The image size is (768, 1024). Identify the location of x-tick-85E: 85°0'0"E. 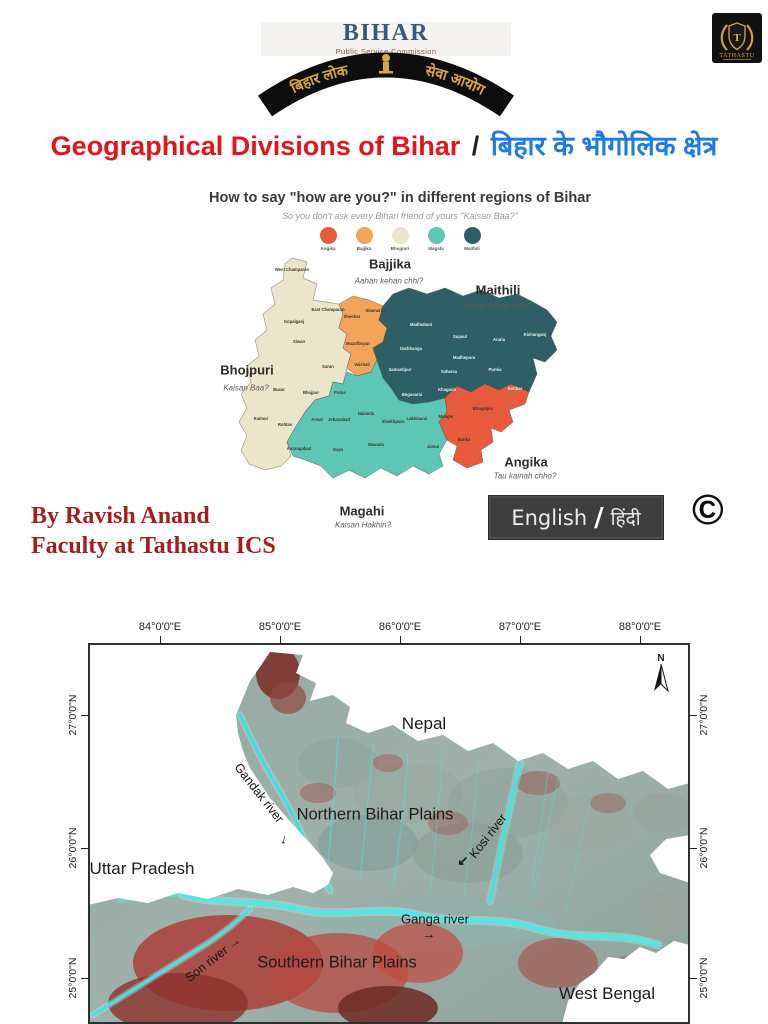
(280, 627).